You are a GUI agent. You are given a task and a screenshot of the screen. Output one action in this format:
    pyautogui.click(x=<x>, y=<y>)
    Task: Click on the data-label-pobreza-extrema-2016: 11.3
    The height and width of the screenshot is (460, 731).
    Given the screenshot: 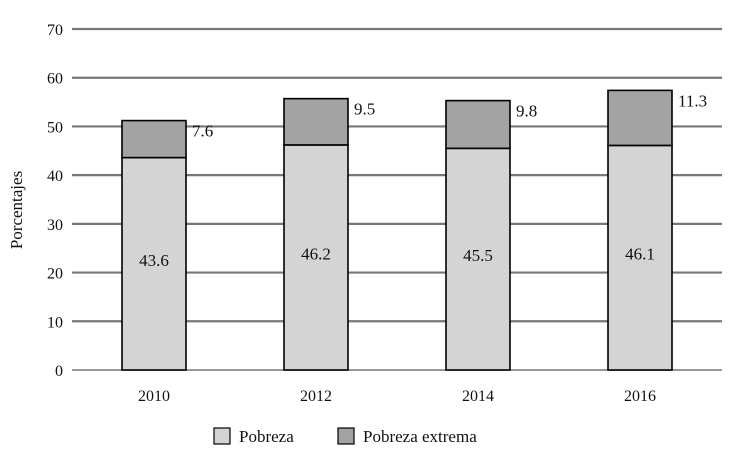 What is the action you would take?
    pyautogui.click(x=692, y=100)
    